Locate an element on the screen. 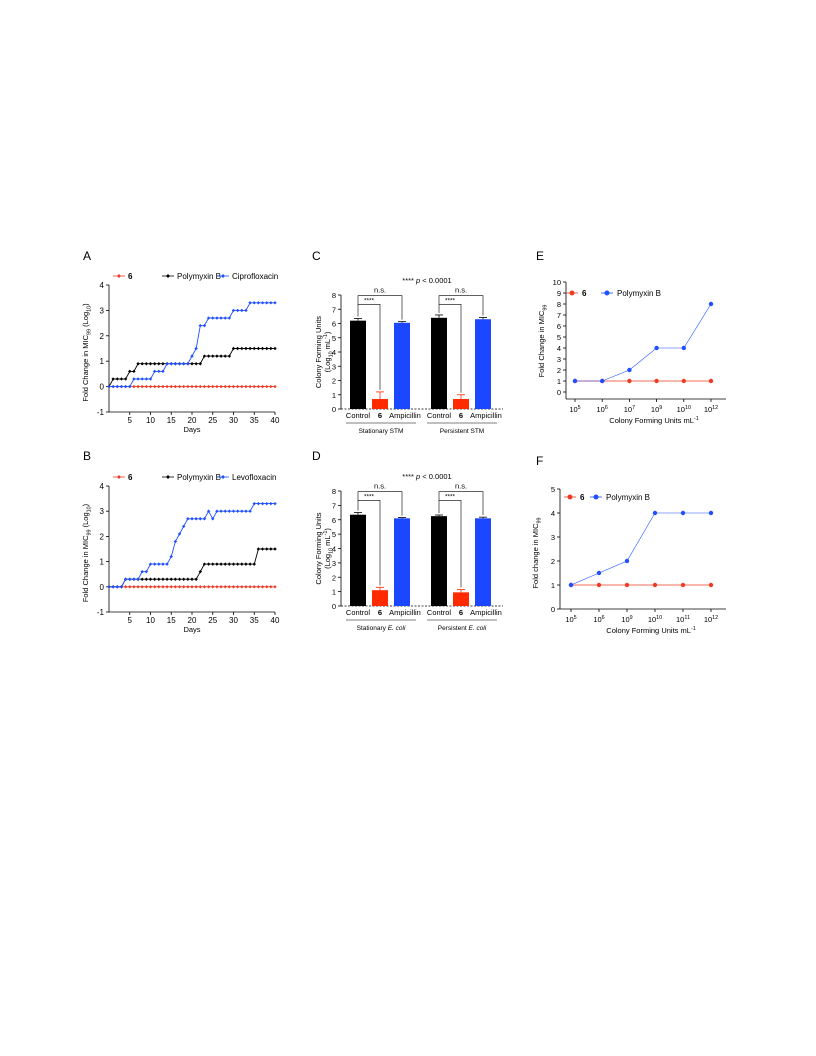  panel-letter: F is located at coordinates (539, 461).